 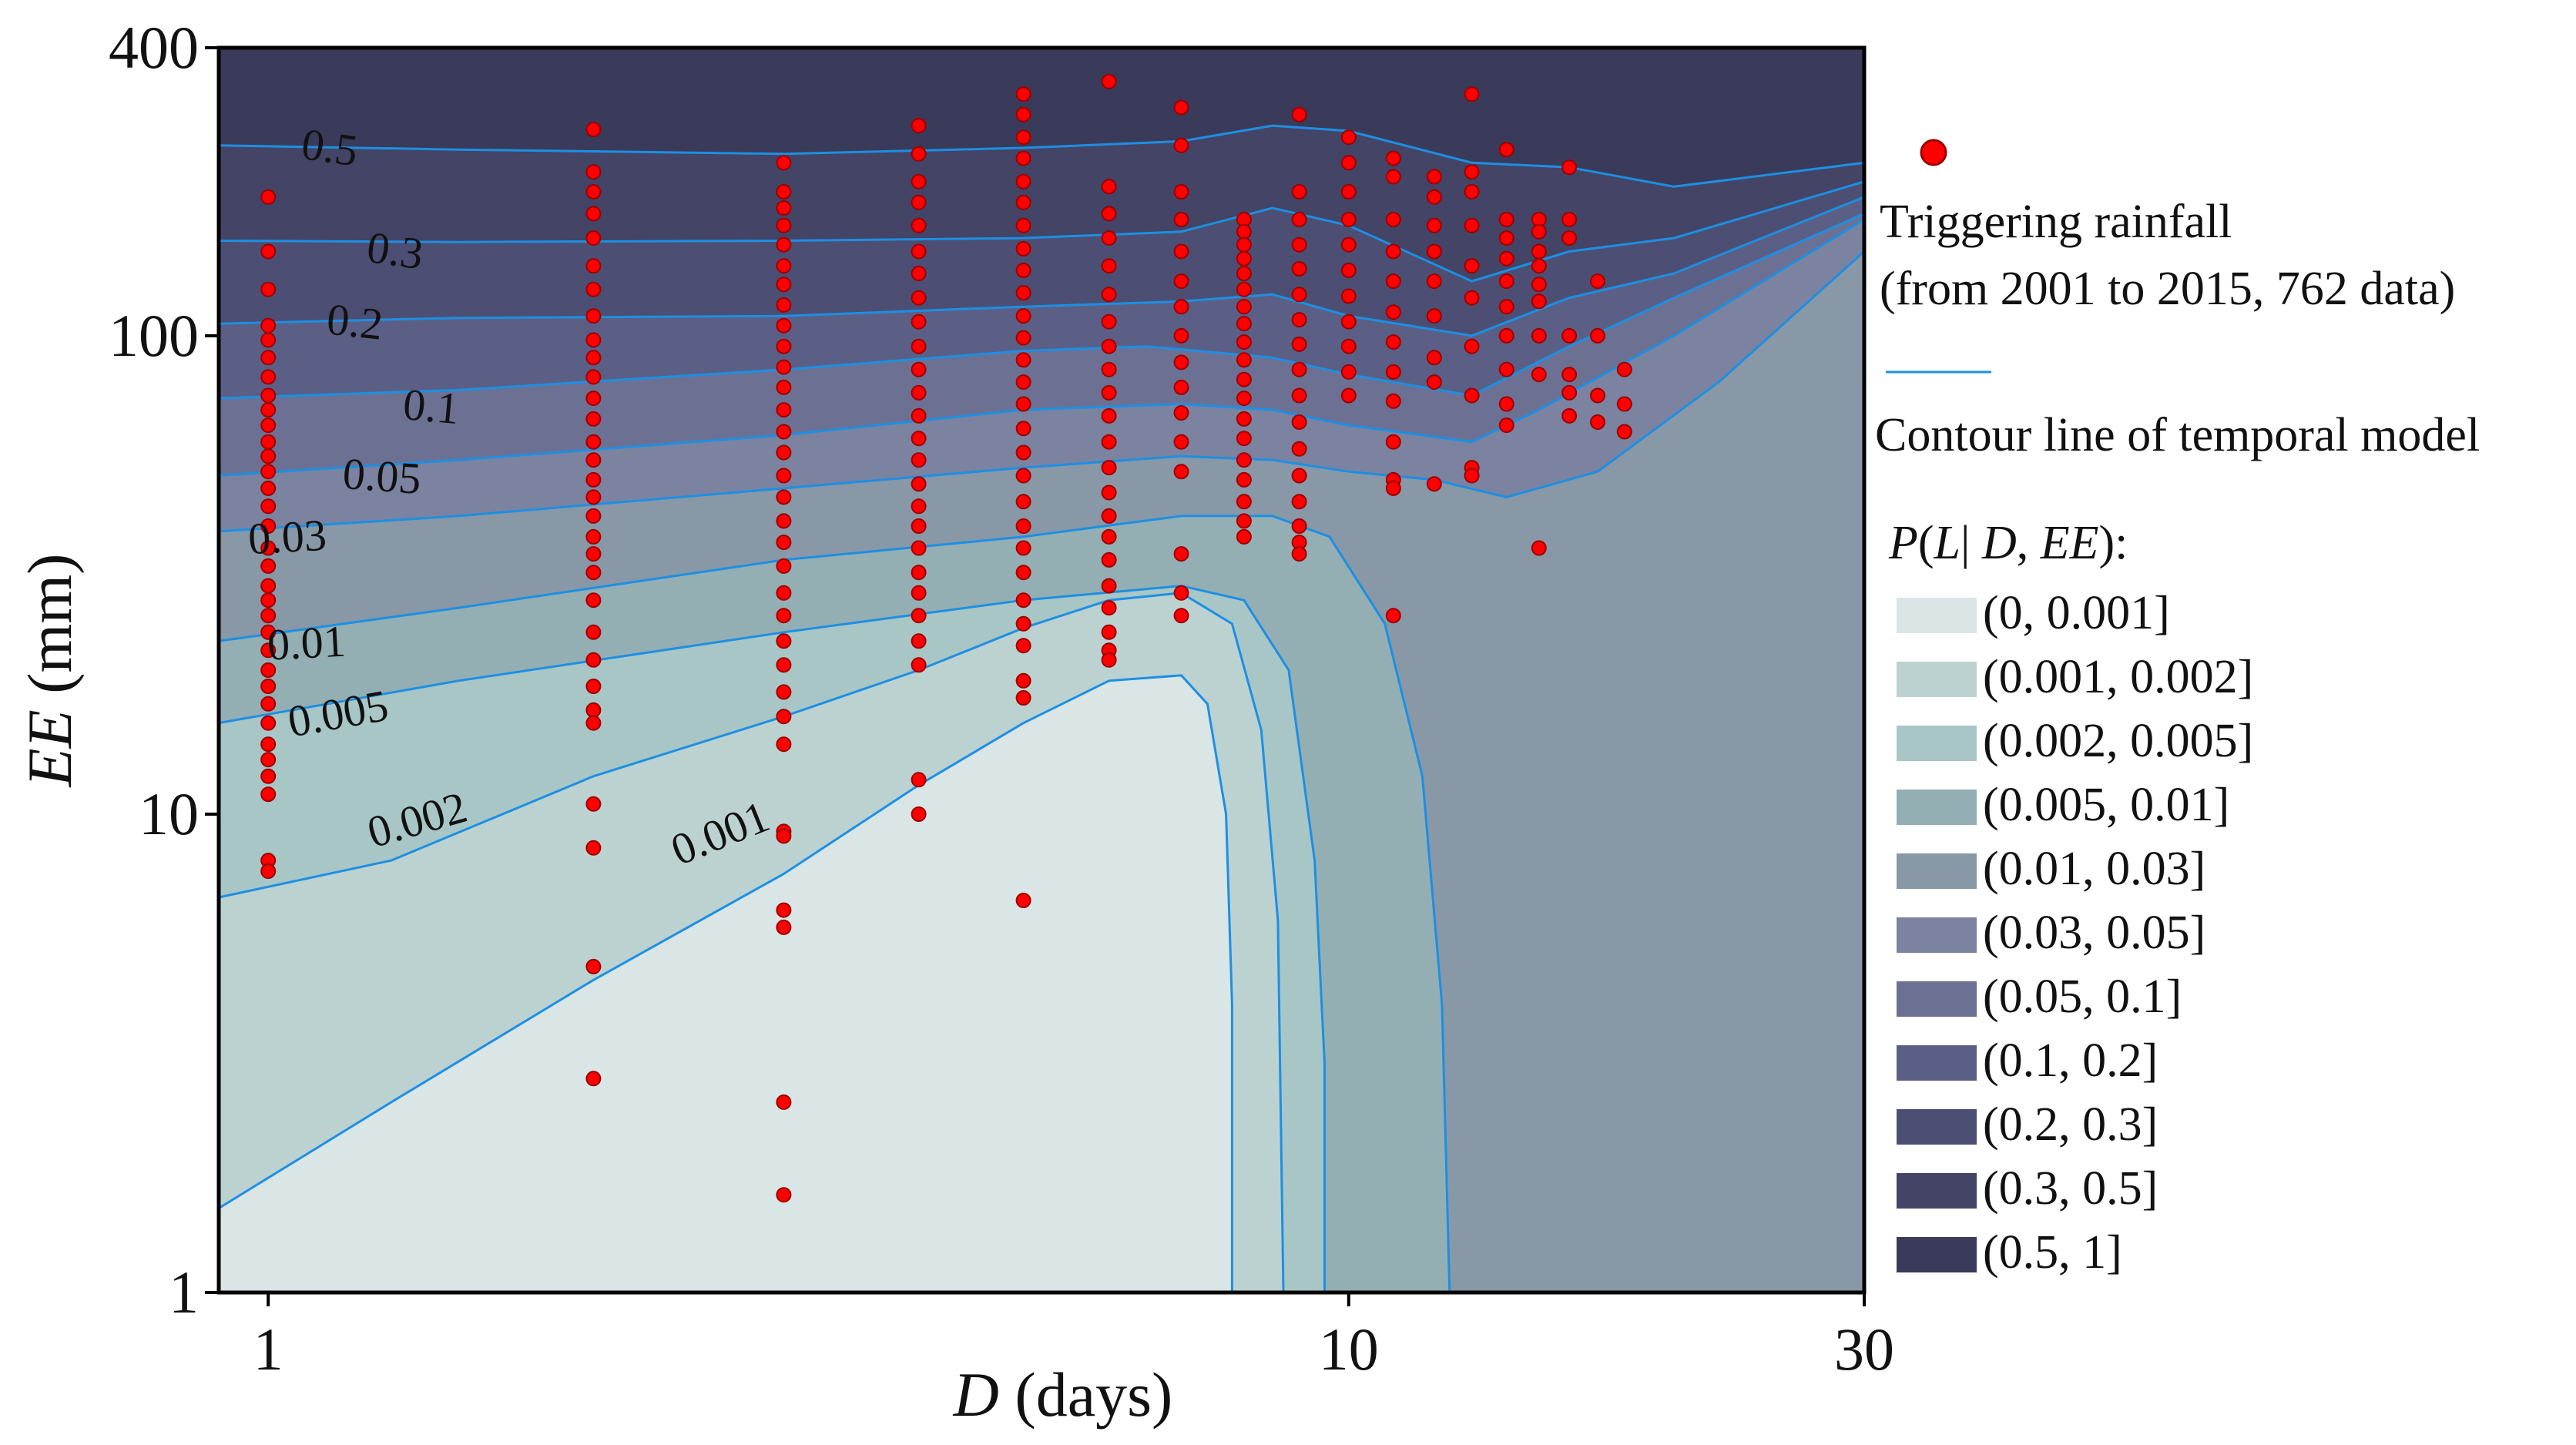 I want to click on legend-scatter-marker, so click(x=1933, y=152).